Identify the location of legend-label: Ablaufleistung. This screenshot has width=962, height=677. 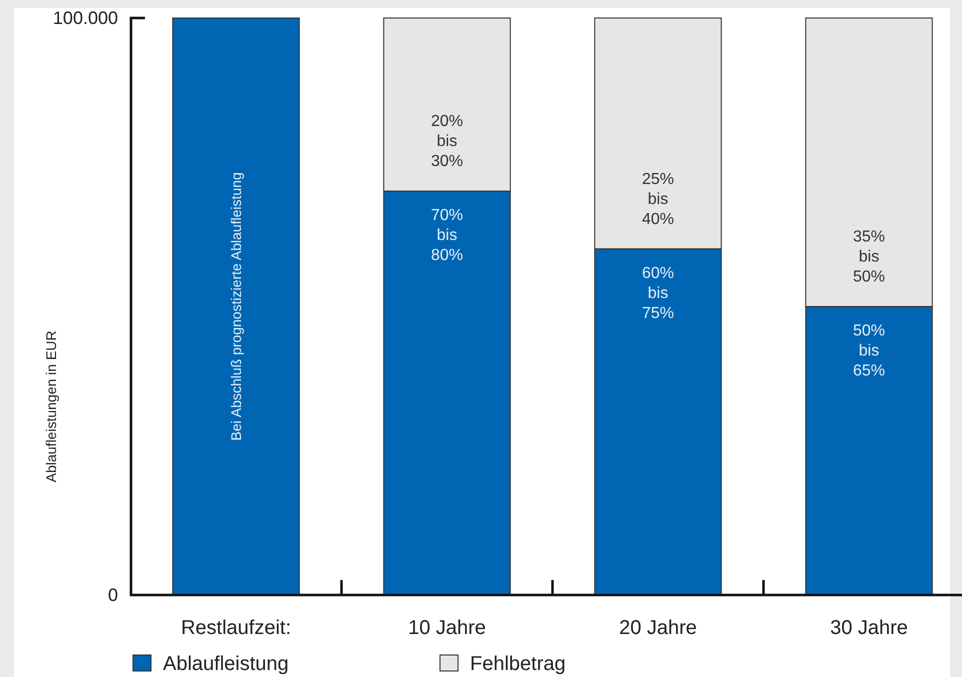
(226, 664).